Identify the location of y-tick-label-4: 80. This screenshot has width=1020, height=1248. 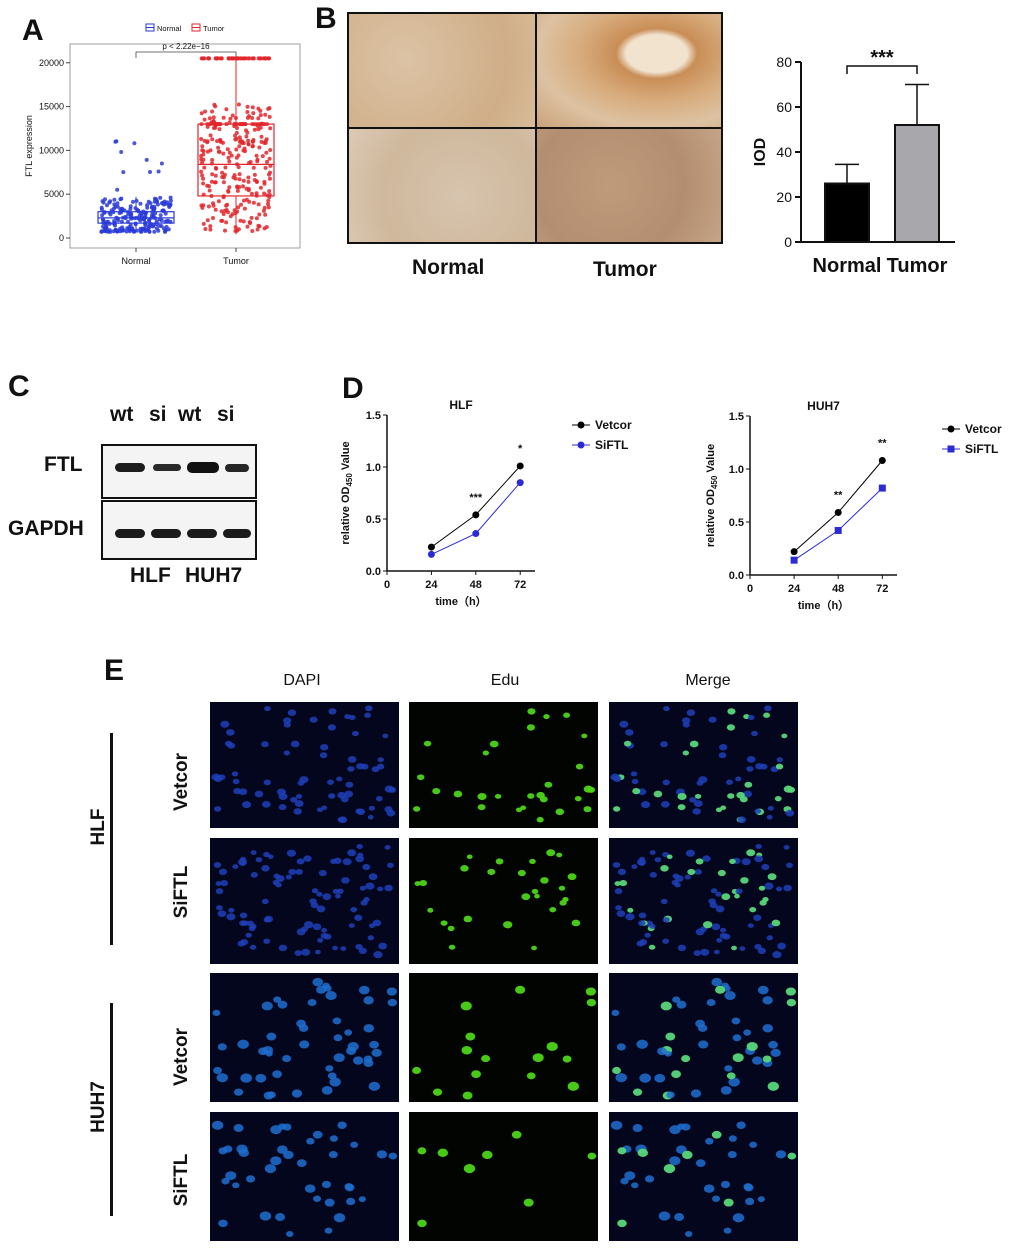
(784, 62).